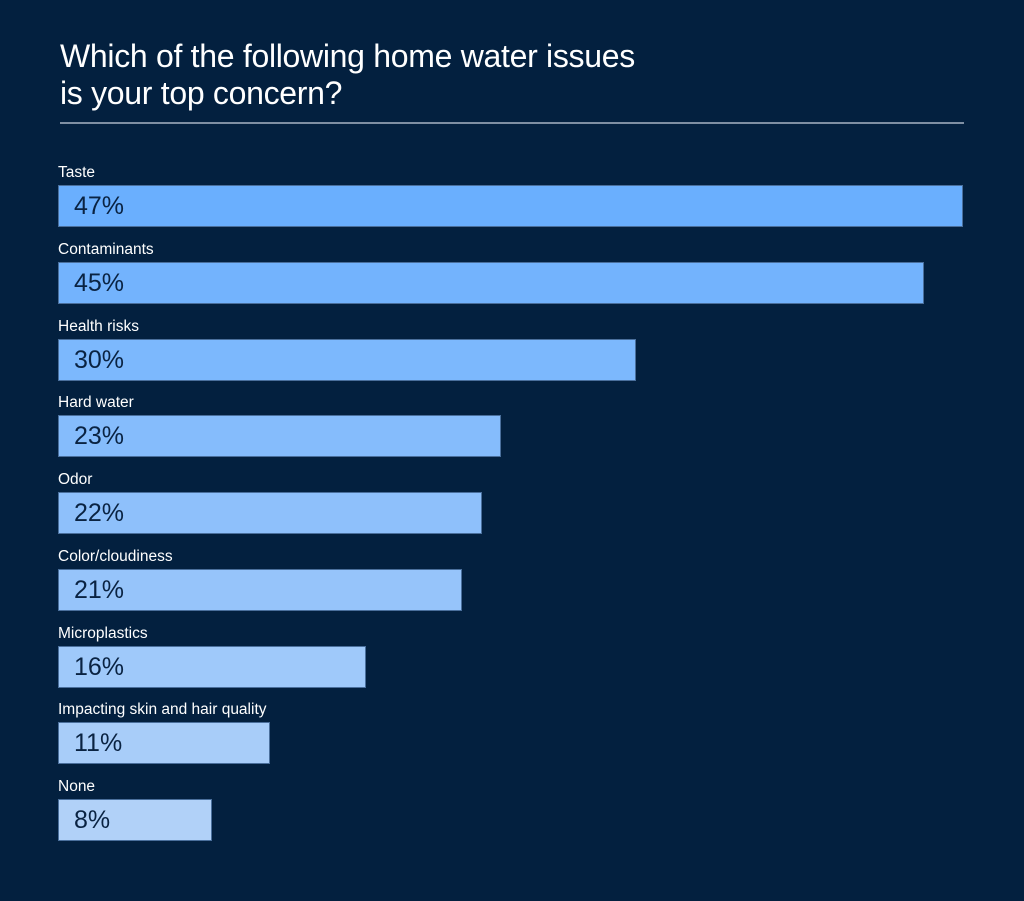 This screenshot has width=1024, height=901. Describe the element at coordinates (92, 820) in the screenshot. I see `value-label: 8%` at that location.